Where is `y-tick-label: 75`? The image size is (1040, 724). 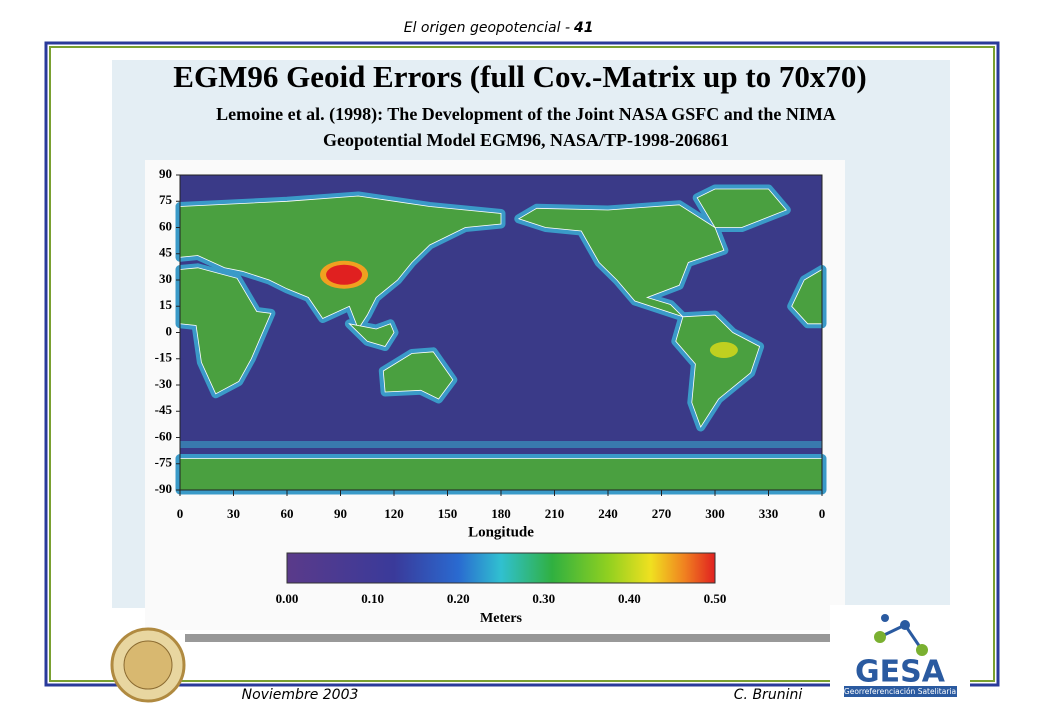
y-tick-label: 75 is located at coordinates (166, 199).